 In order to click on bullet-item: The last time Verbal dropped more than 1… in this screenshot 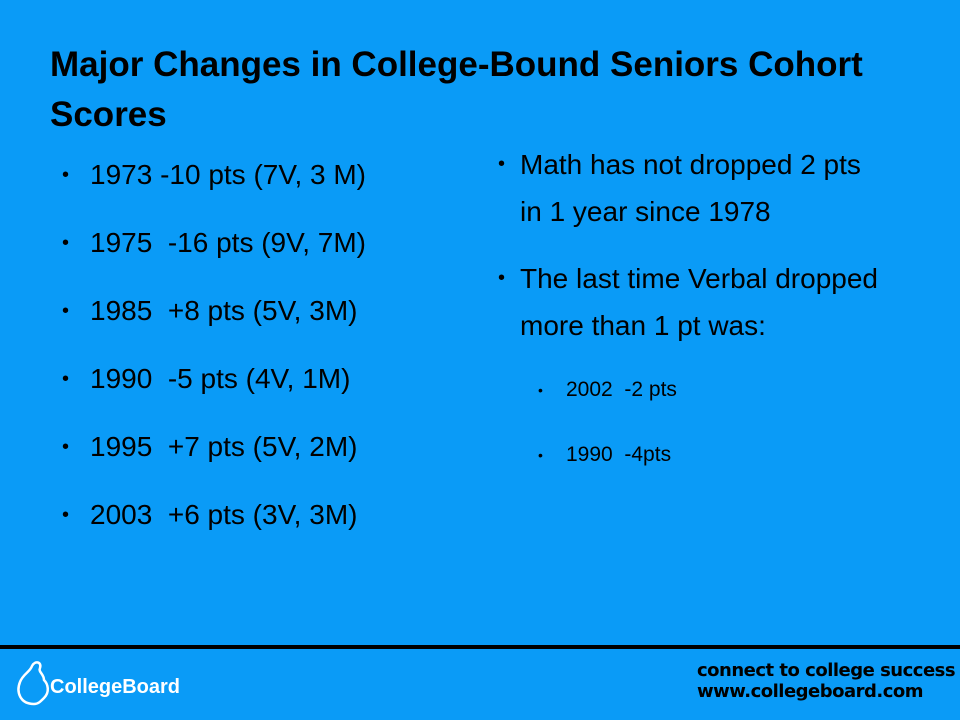, I will do `click(694, 302)`.